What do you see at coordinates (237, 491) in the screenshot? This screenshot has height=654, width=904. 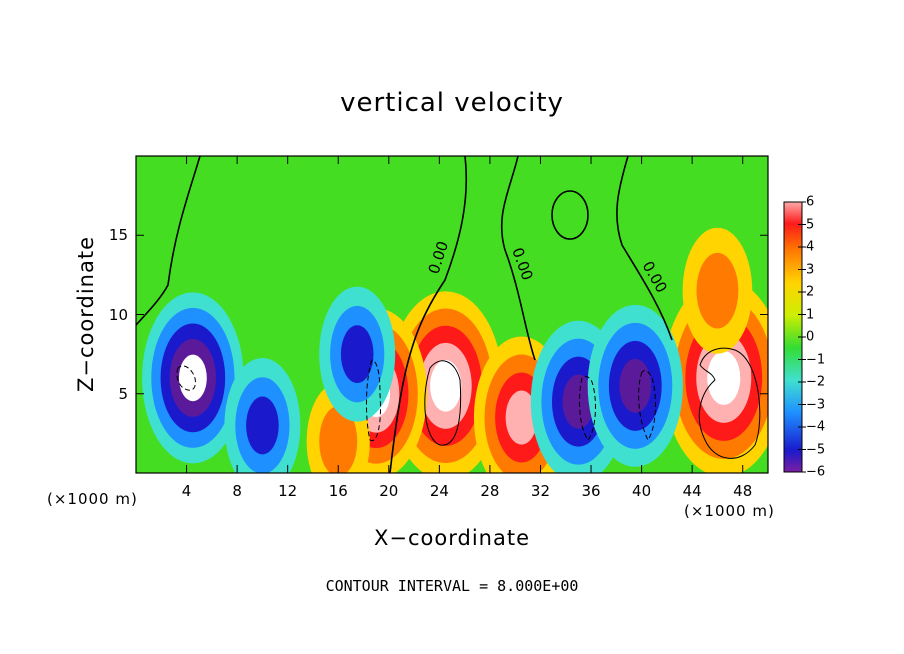 I see `x-tick-label: 8` at bounding box center [237, 491].